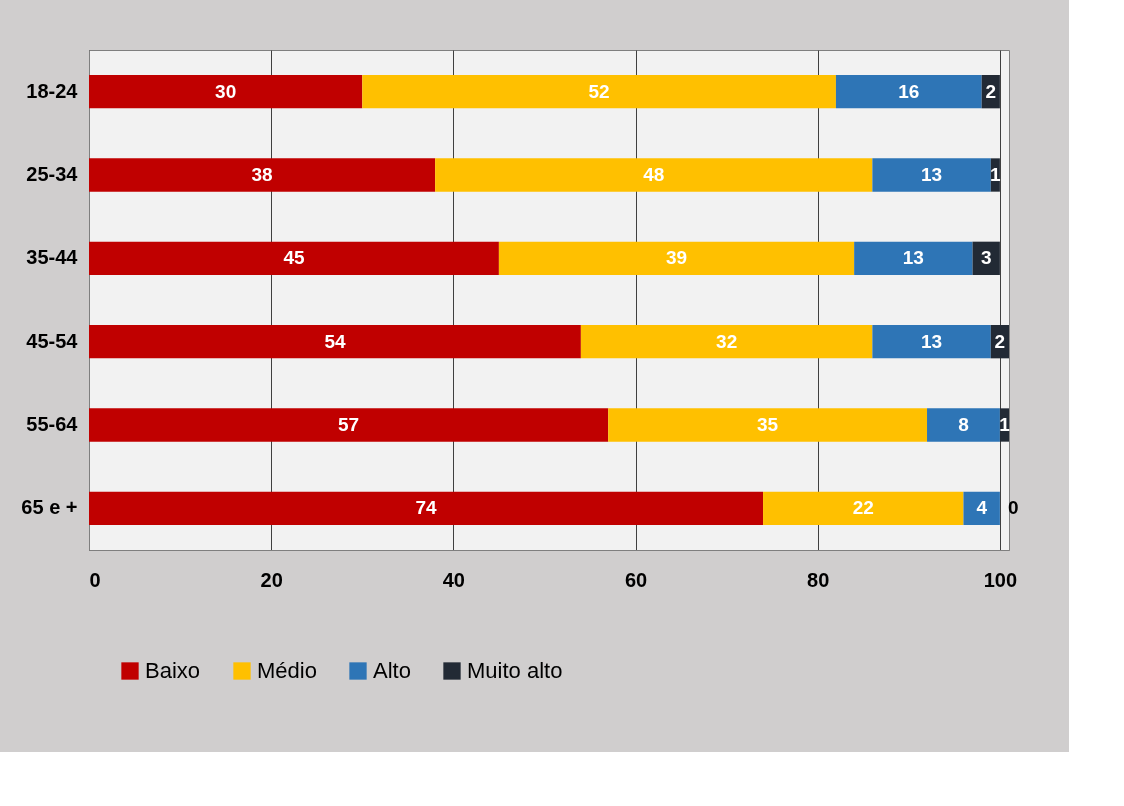 This screenshot has width=1124, height=806. What do you see at coordinates (52, 340) in the screenshot?
I see `y-tick-label: 45-54` at bounding box center [52, 340].